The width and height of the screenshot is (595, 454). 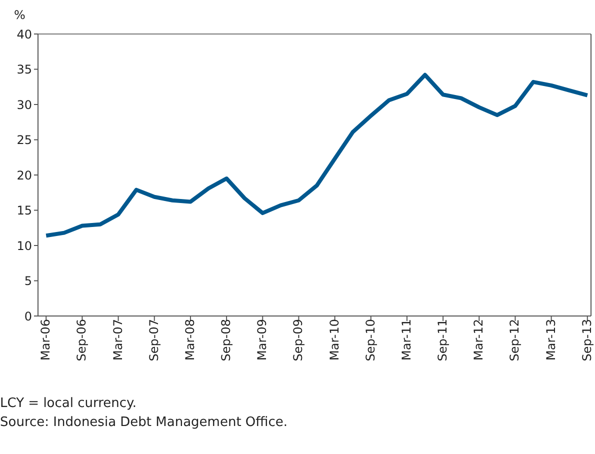 I want to click on y-tick-label: 5, so click(x=28, y=281).